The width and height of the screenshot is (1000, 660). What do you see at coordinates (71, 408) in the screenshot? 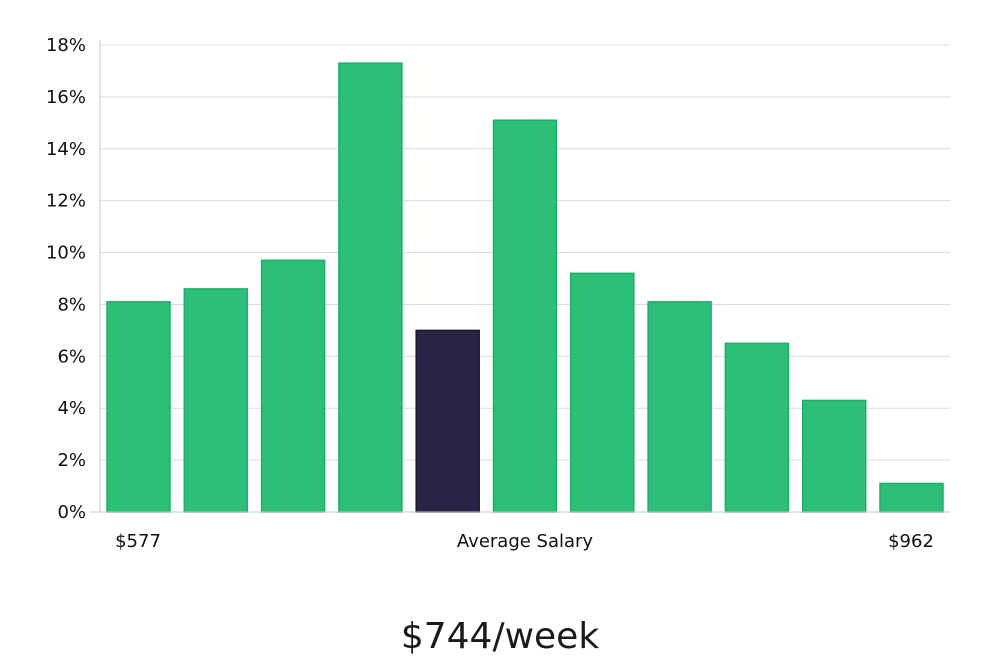
I see `y-tick-label: 4%` at bounding box center [71, 408].